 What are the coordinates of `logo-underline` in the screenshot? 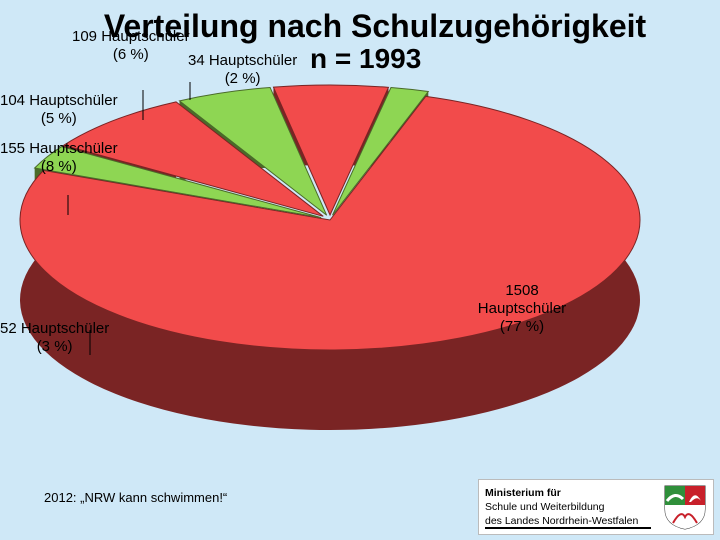 It's located at (568, 528).